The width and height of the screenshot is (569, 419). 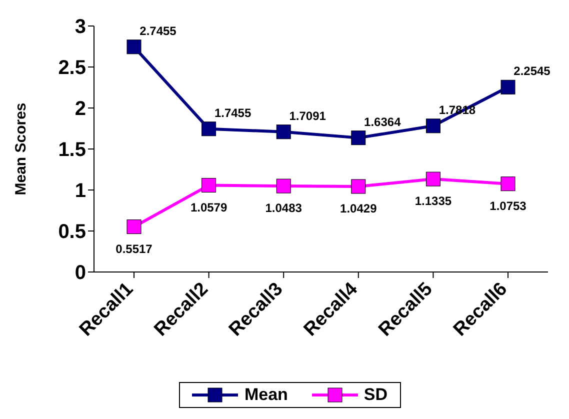 I want to click on legend-label: SD, so click(x=376, y=395).